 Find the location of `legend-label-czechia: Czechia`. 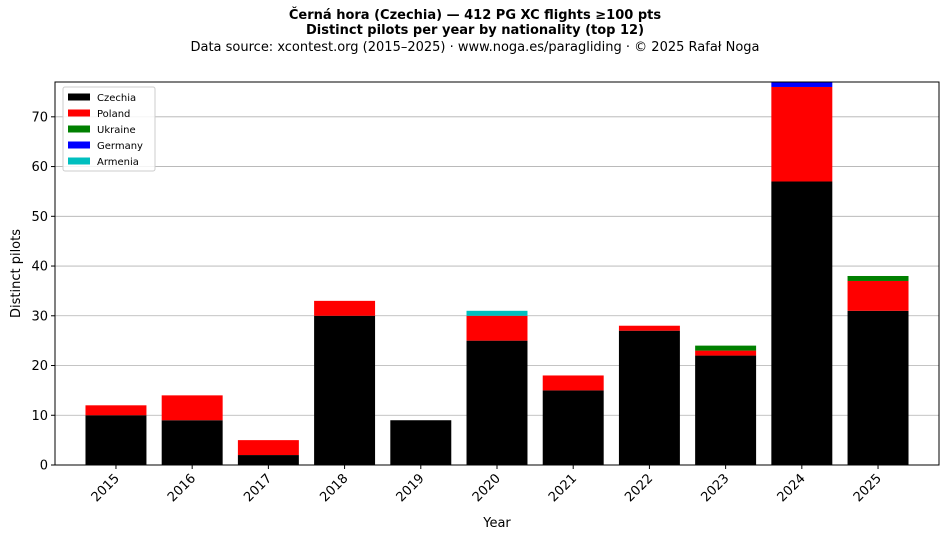

legend-label-czechia: Czechia is located at coordinates (116, 98).